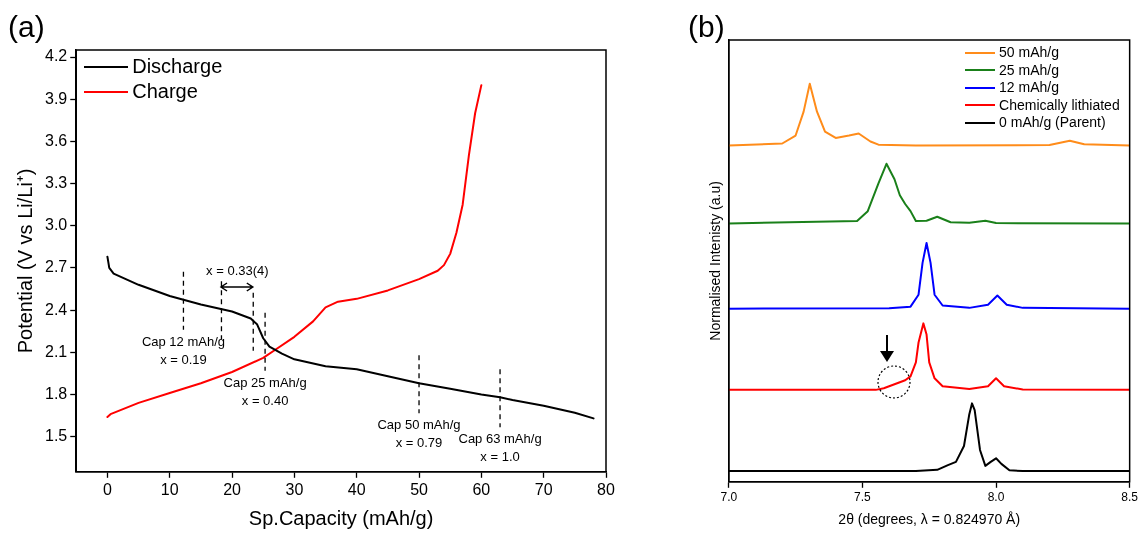 Image resolution: width=1141 pixels, height=539 pixels. I want to click on y-tick-label: 4.2, so click(56, 56).